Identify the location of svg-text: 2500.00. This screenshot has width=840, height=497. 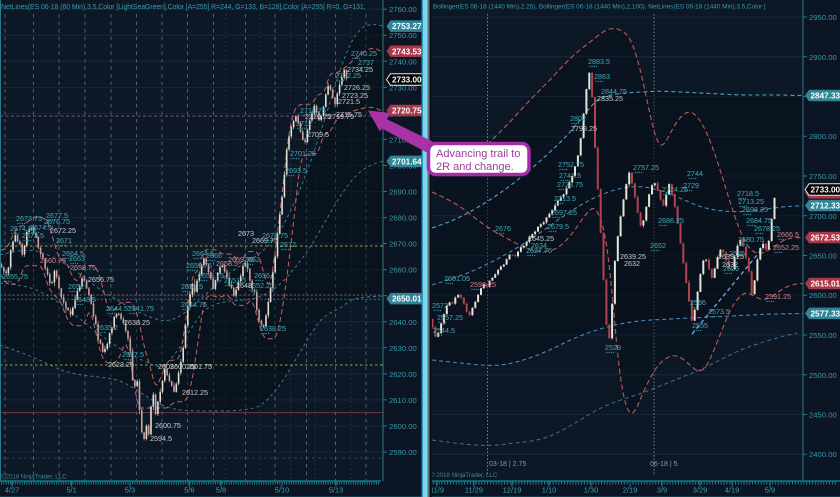
(823, 375).